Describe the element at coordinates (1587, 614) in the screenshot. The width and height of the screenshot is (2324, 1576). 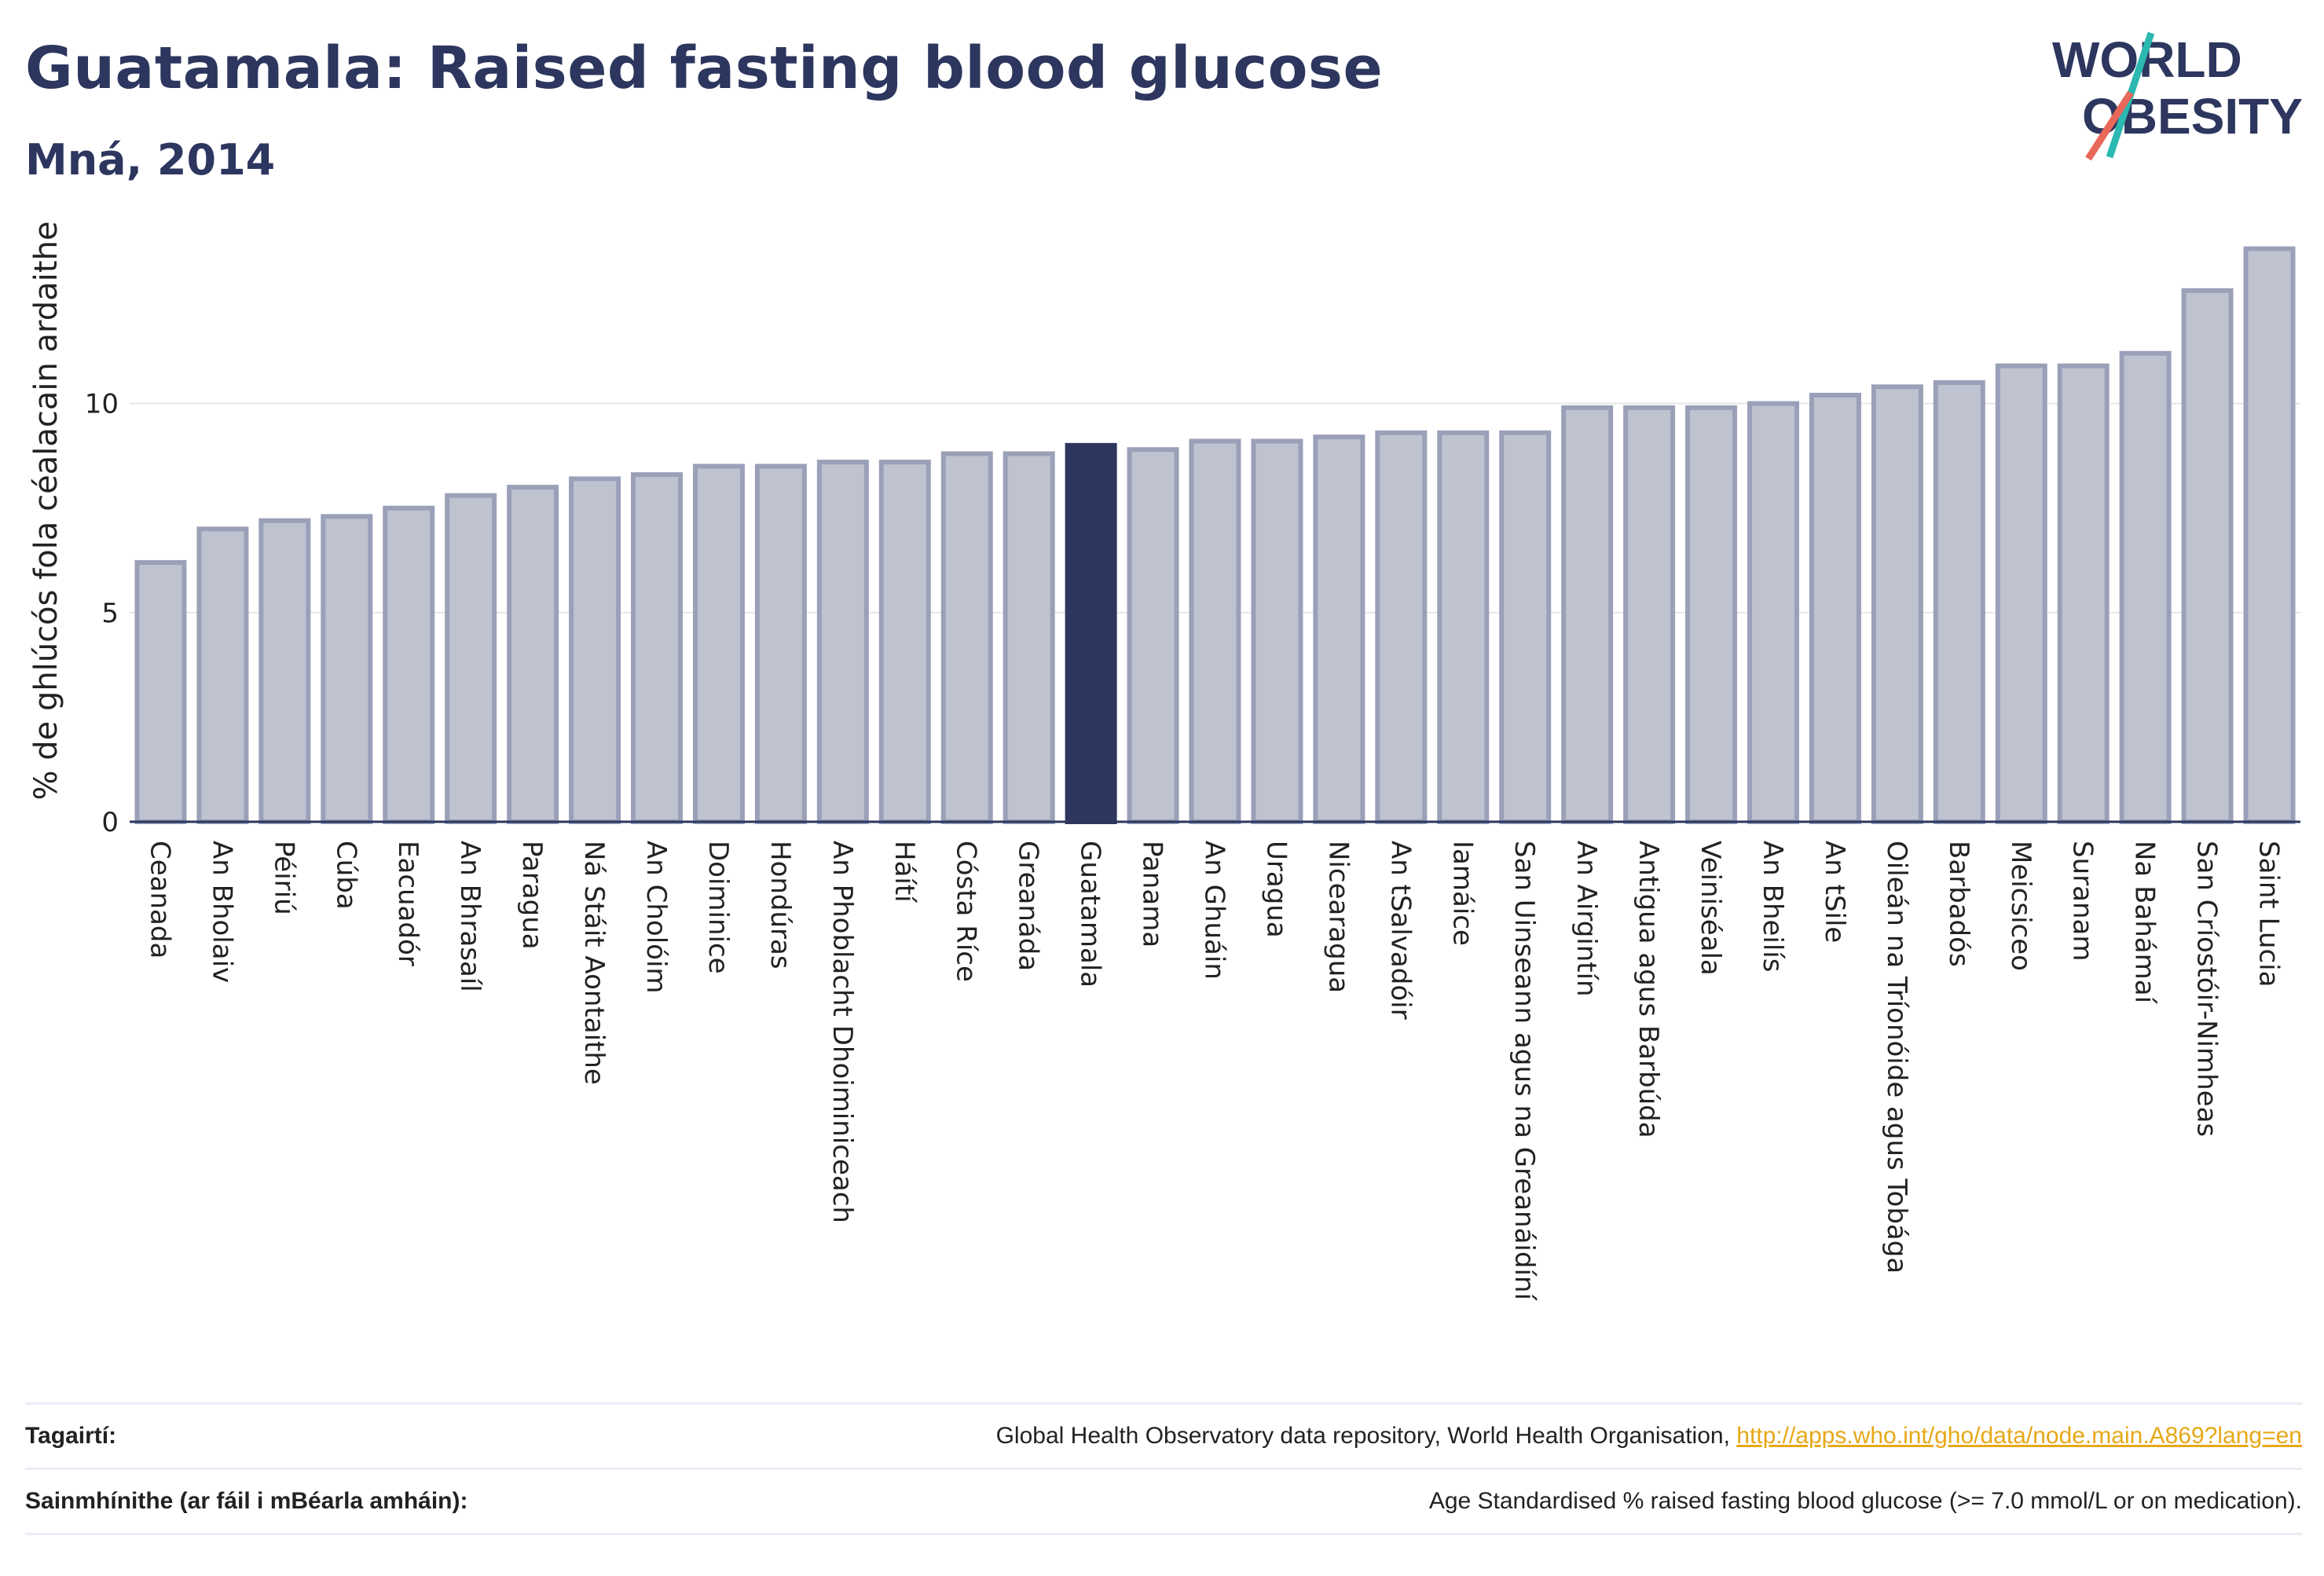
I see `bar-an-airgint-n` at that location.